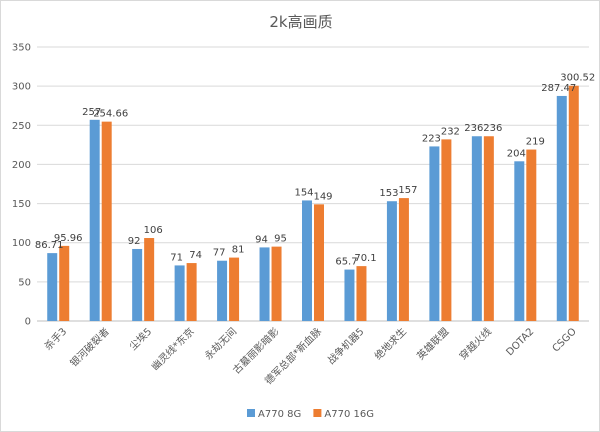 The image size is (600, 432). What do you see at coordinates (21, 48) in the screenshot?
I see `y-tick-label: 350` at bounding box center [21, 48].